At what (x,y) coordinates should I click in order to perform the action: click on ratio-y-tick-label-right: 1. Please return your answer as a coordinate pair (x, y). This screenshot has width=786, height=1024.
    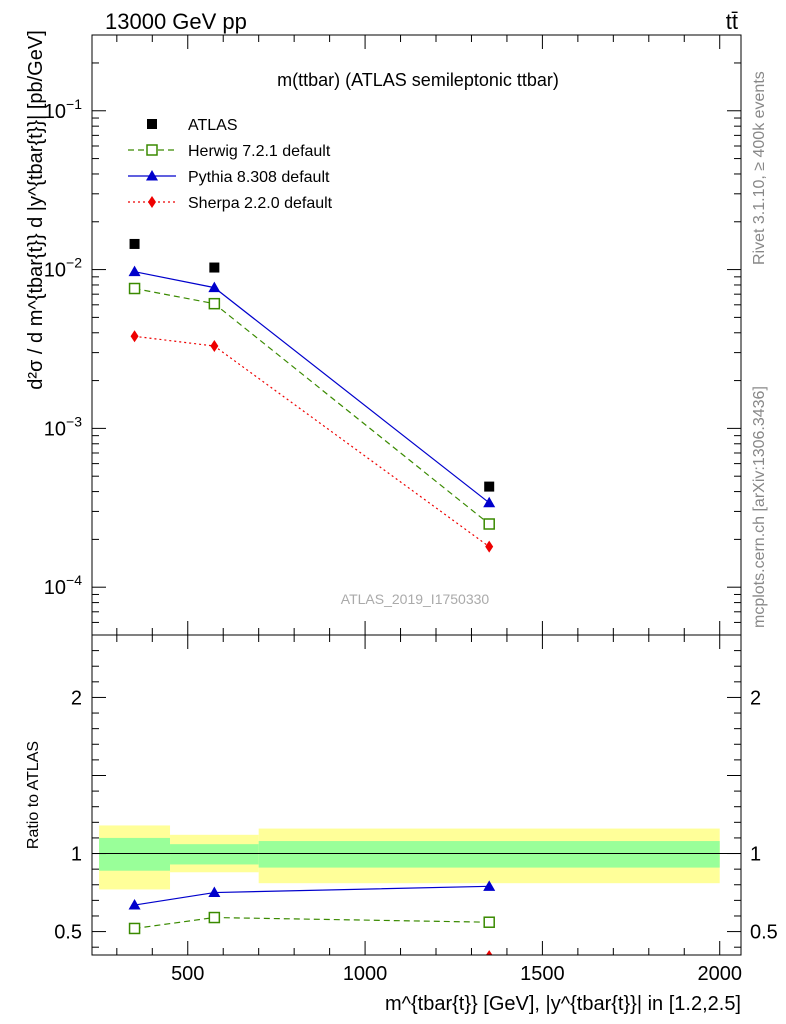
    Looking at the image, I should click on (755, 855).